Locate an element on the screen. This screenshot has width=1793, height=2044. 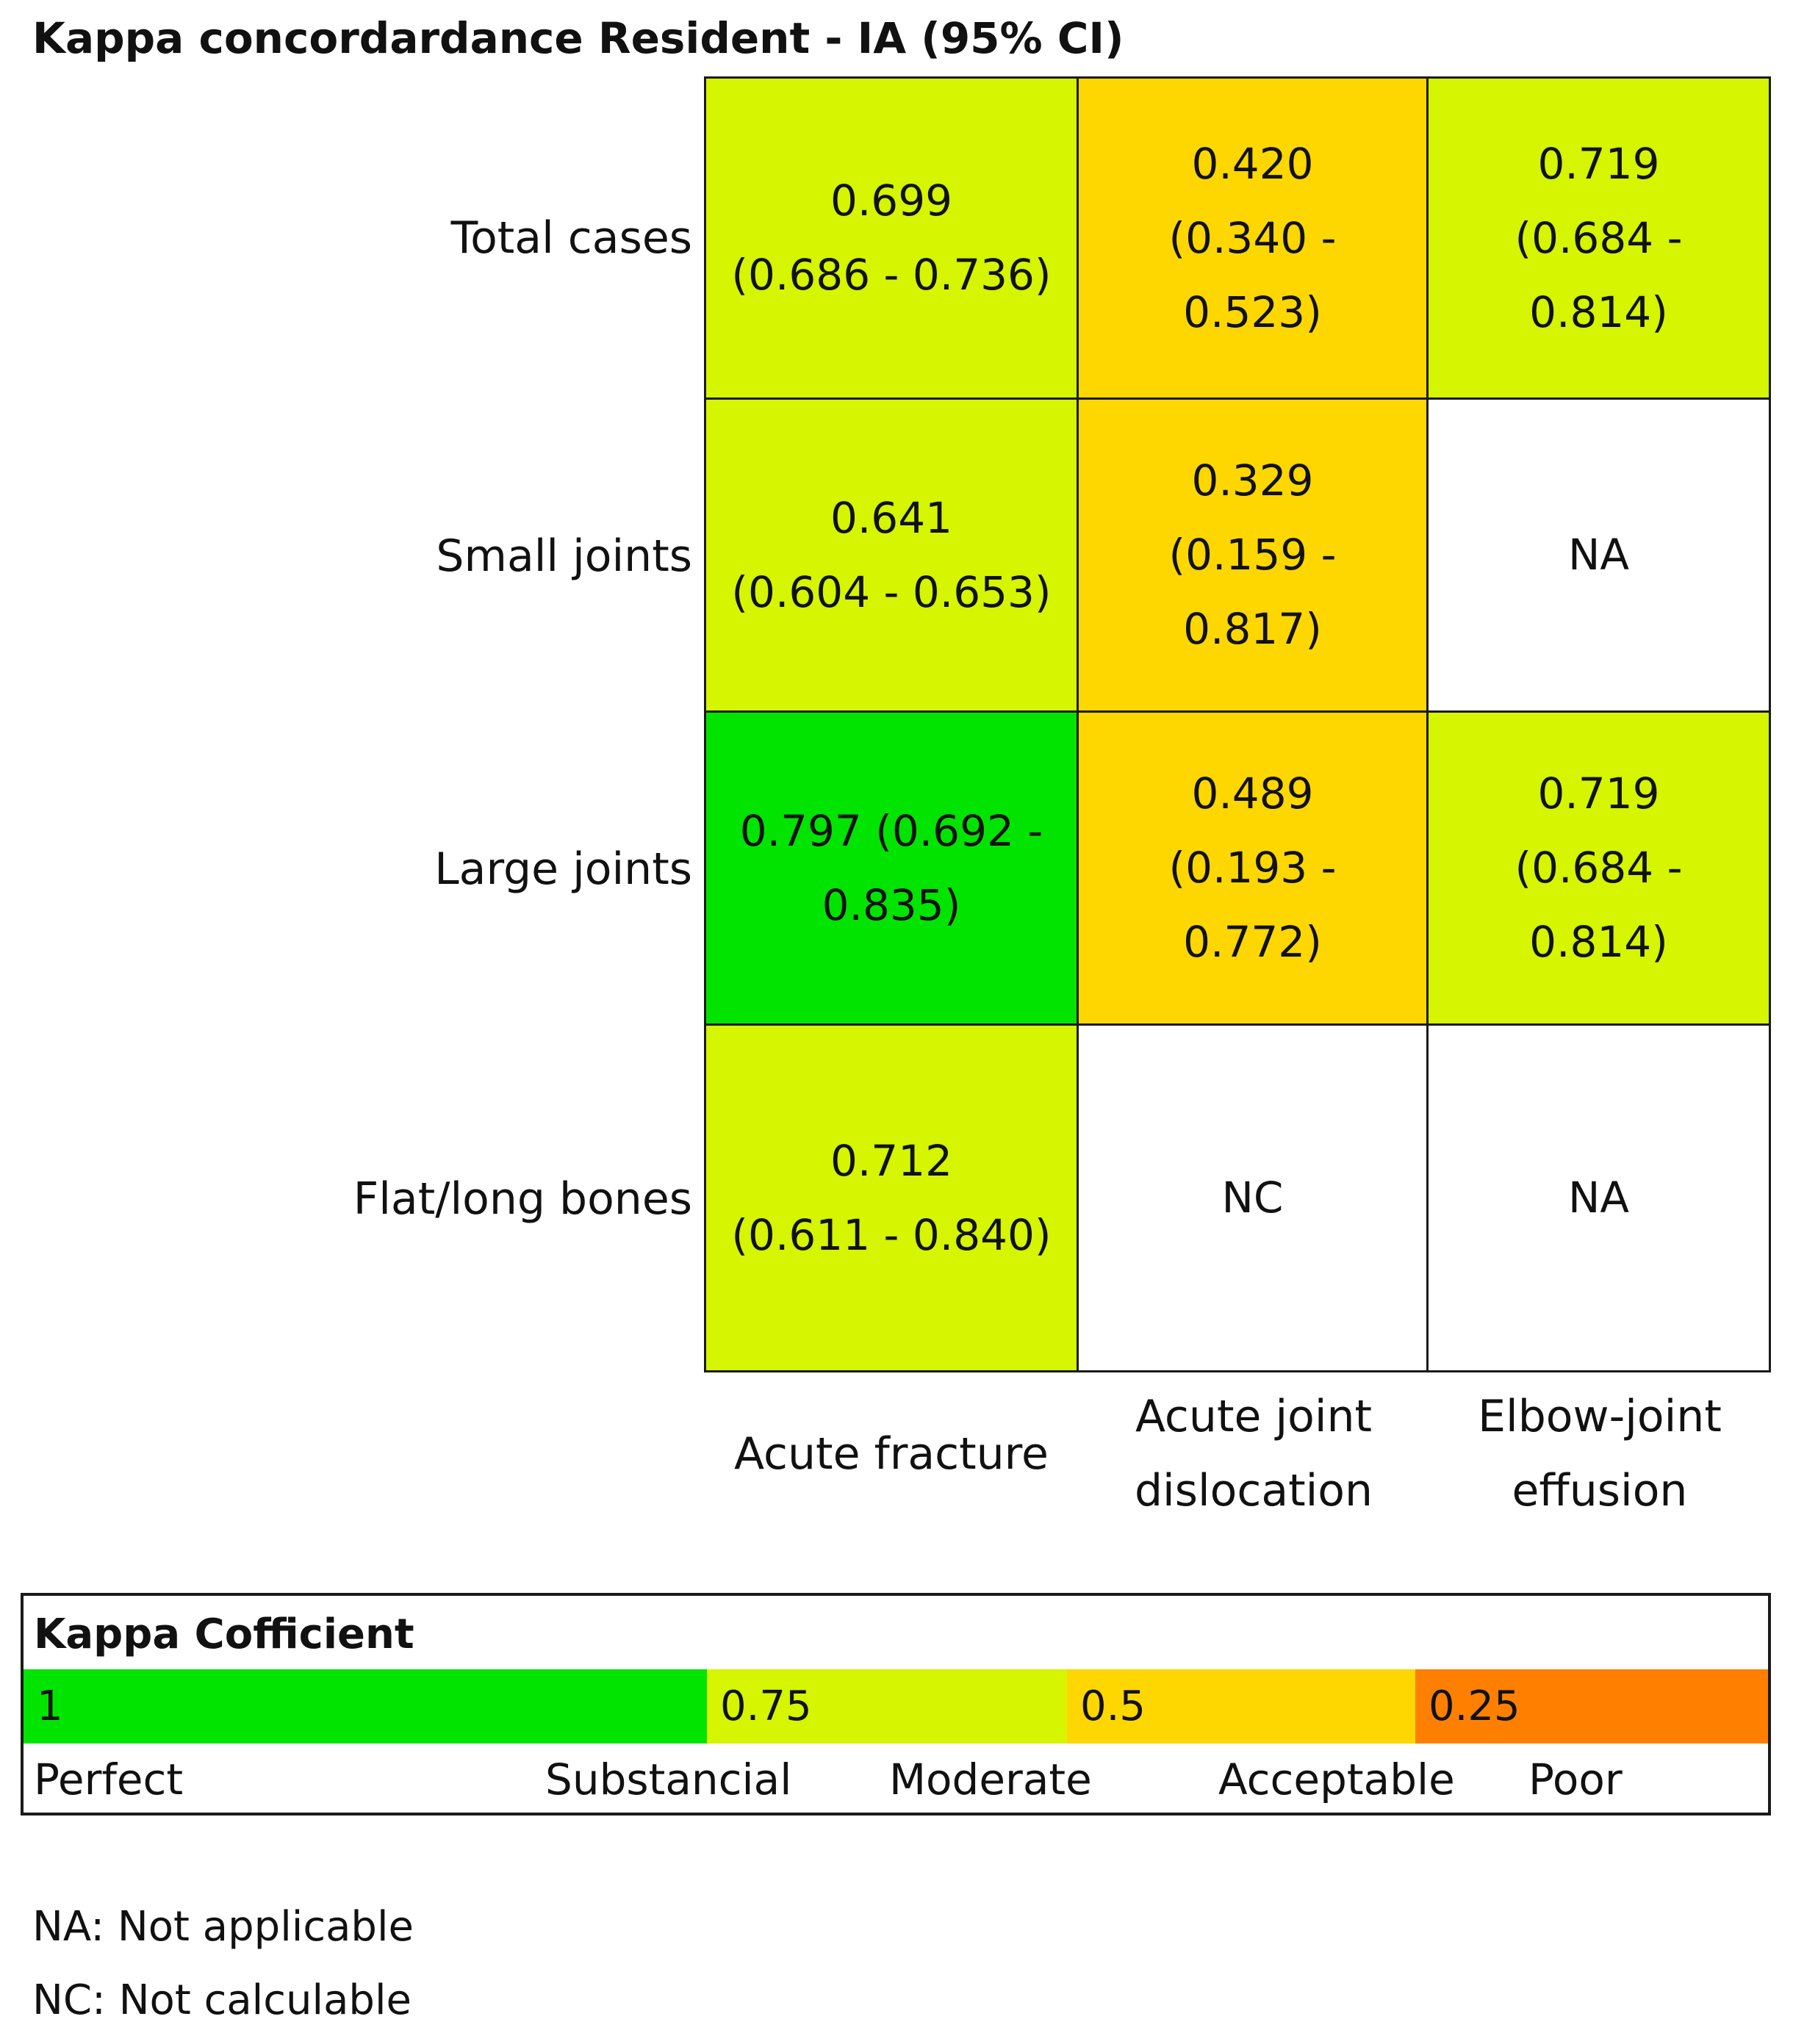
cell-value: 0.489 (0.193 - 0.772) is located at coordinates (1252, 868).